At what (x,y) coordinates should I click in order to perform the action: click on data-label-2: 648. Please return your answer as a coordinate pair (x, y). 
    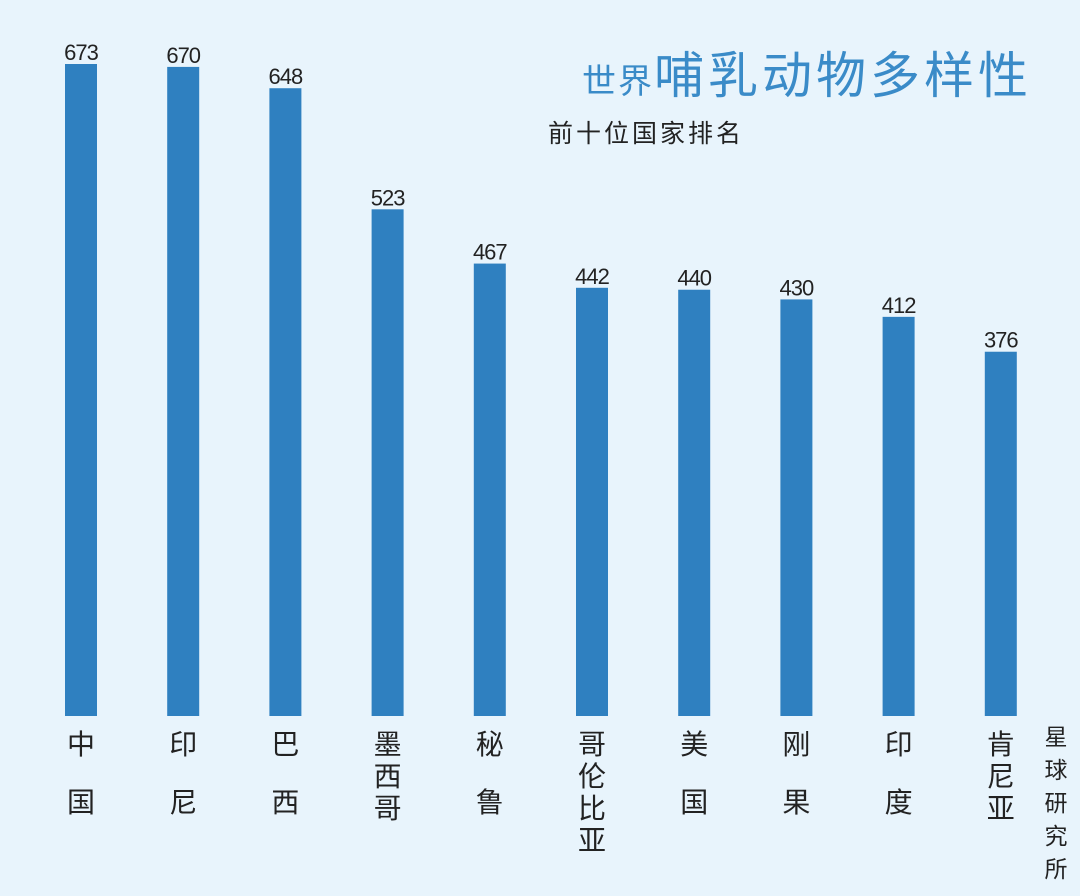
    Looking at the image, I should click on (286, 76).